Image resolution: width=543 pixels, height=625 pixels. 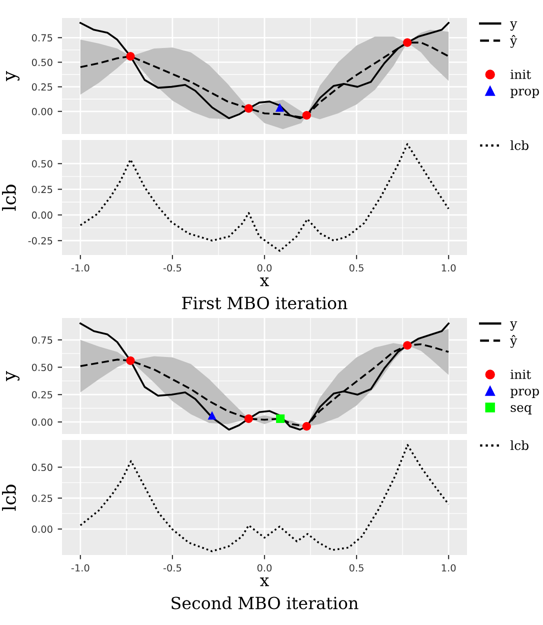 I want to click on text: Second MBO iteration, so click(x=265, y=603).